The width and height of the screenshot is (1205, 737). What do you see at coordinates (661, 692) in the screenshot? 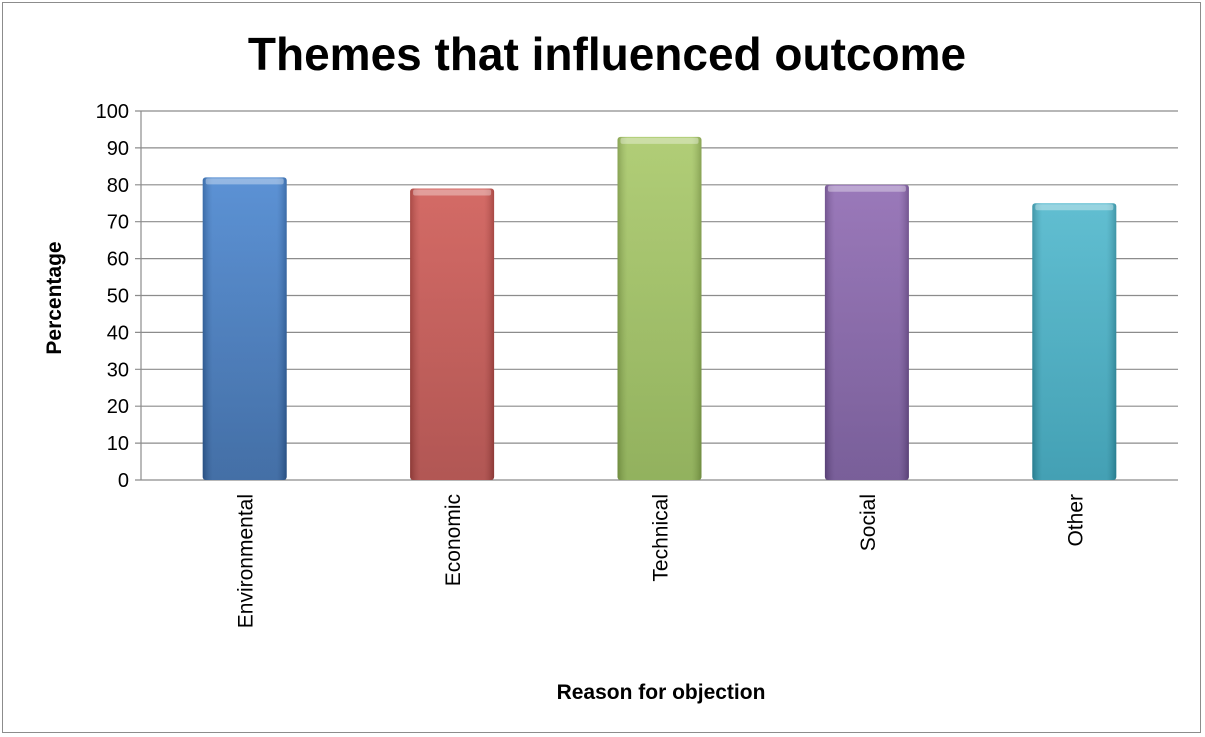
I see `x-axis-title: Reason for objection` at bounding box center [661, 692].